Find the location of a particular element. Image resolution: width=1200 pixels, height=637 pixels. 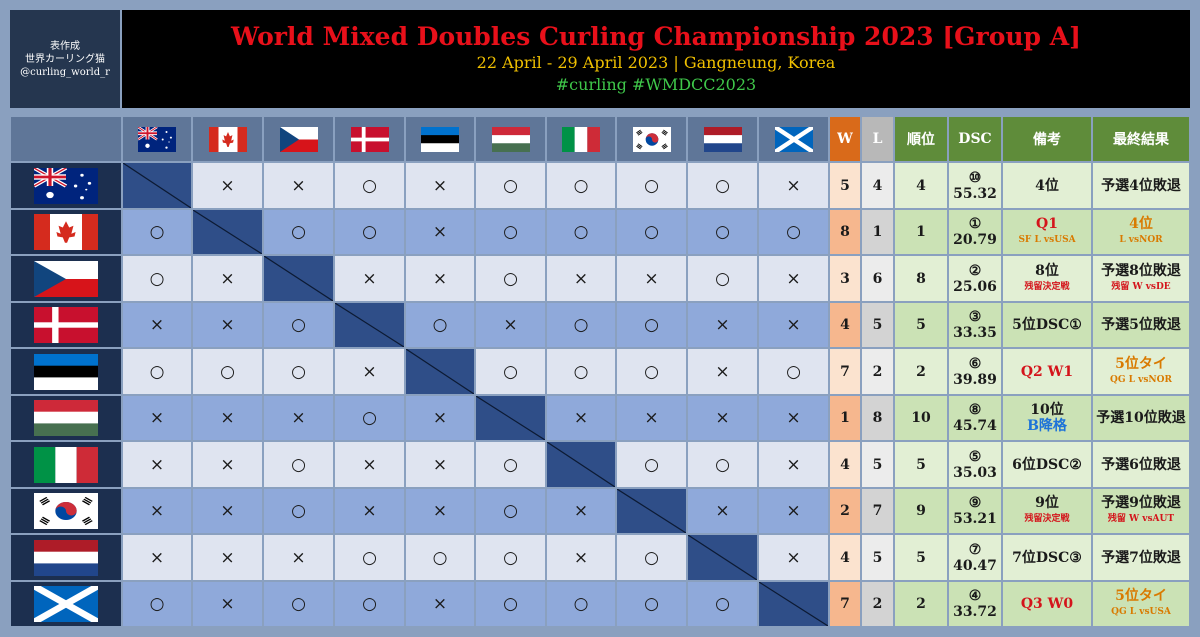

rank-cell: 5 is located at coordinates (921, 464).